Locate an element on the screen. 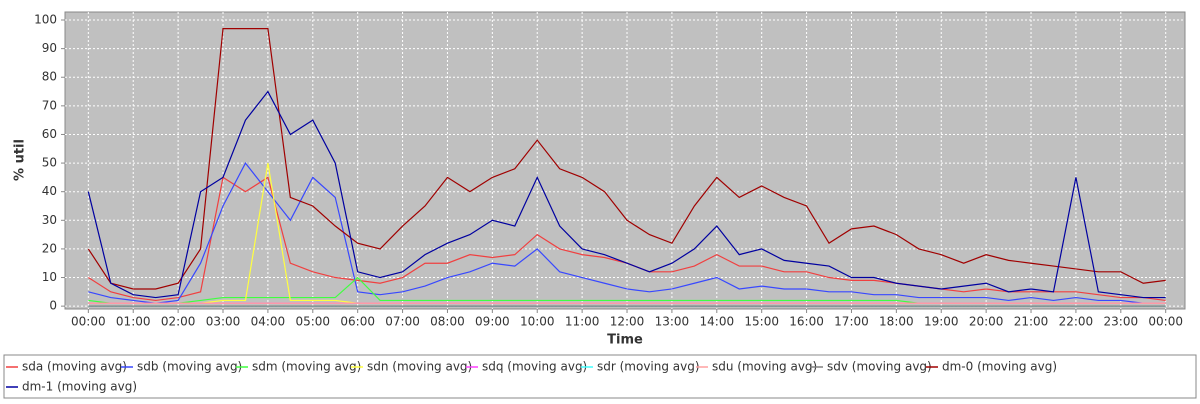  x-tick-label: 13:00 is located at coordinates (672, 322).